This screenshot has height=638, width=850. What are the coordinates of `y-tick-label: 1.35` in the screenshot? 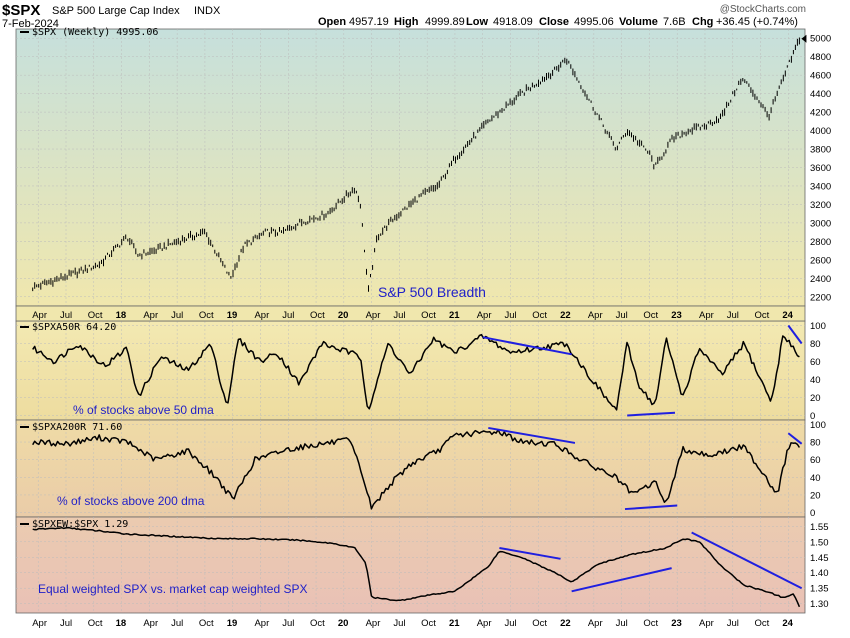 It's located at (819, 589).